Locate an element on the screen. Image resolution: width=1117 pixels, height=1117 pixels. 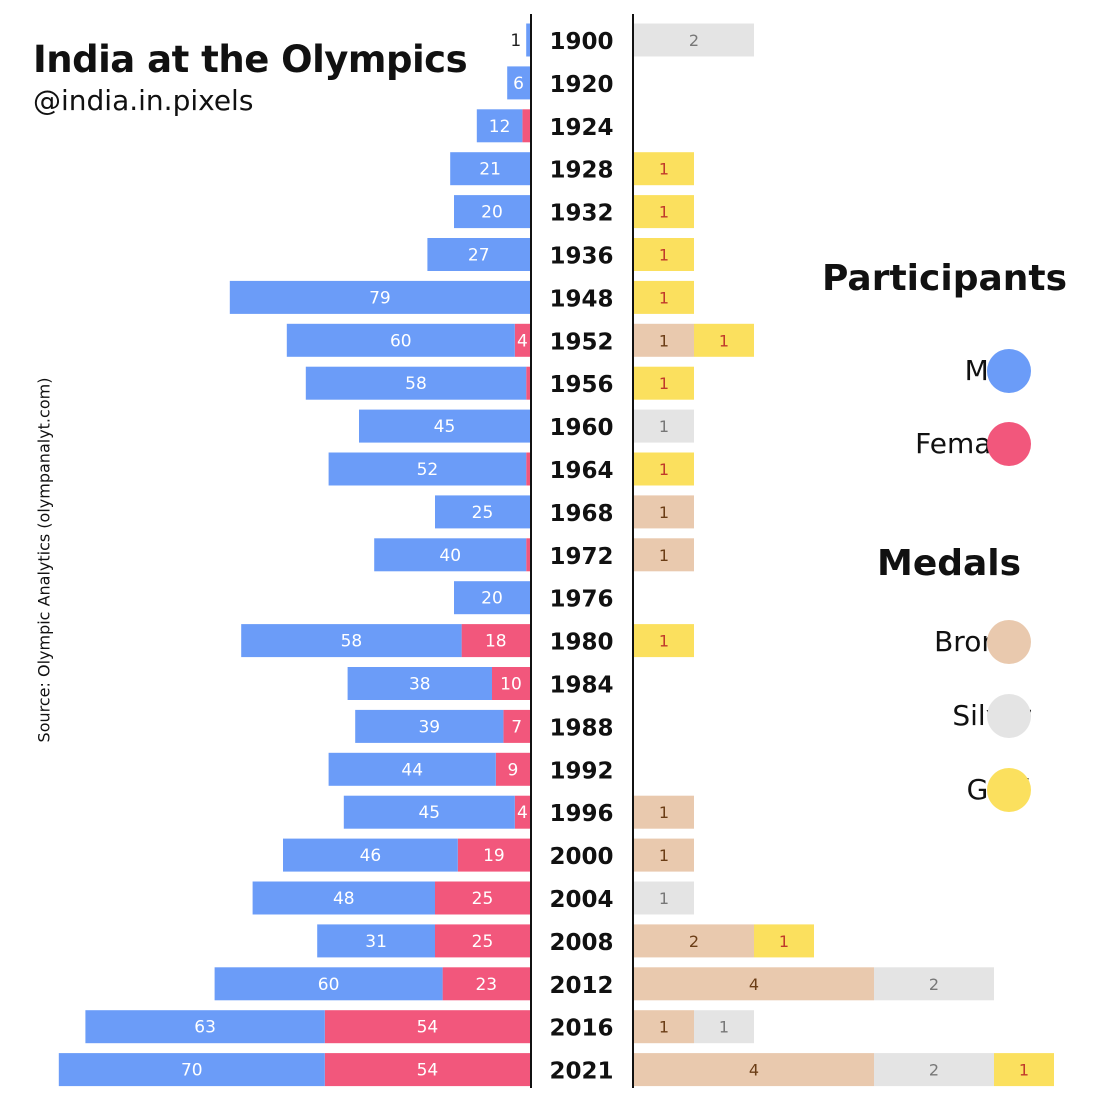
male-label-2008: 31 is located at coordinates (376, 942).